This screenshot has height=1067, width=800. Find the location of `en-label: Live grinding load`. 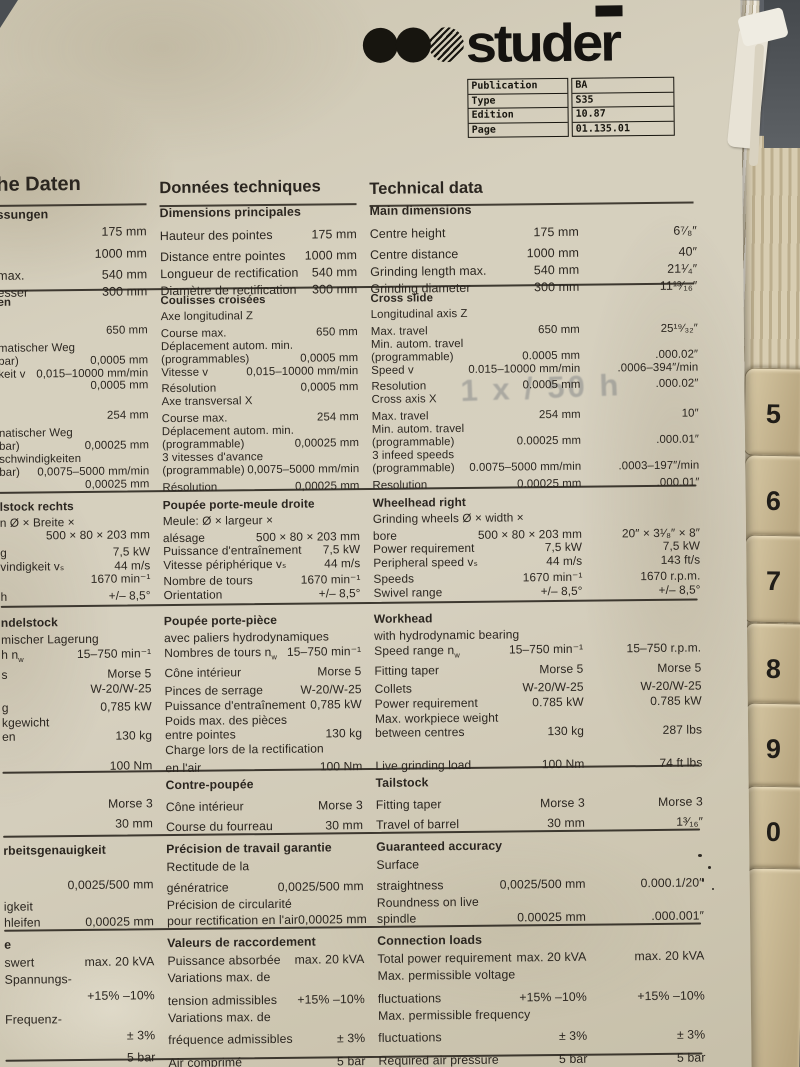

en-label: Live grinding load is located at coordinates (423, 766).